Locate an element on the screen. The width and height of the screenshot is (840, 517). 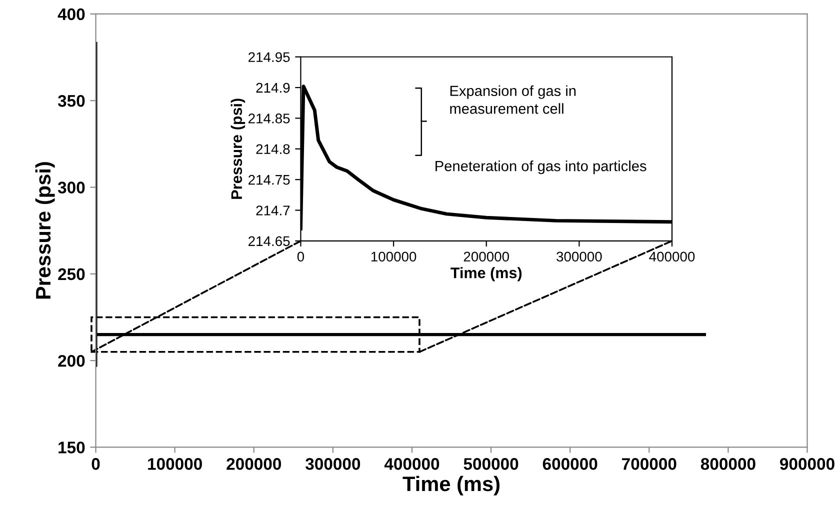
y-tick-label: 214.75 is located at coordinates (269, 179).